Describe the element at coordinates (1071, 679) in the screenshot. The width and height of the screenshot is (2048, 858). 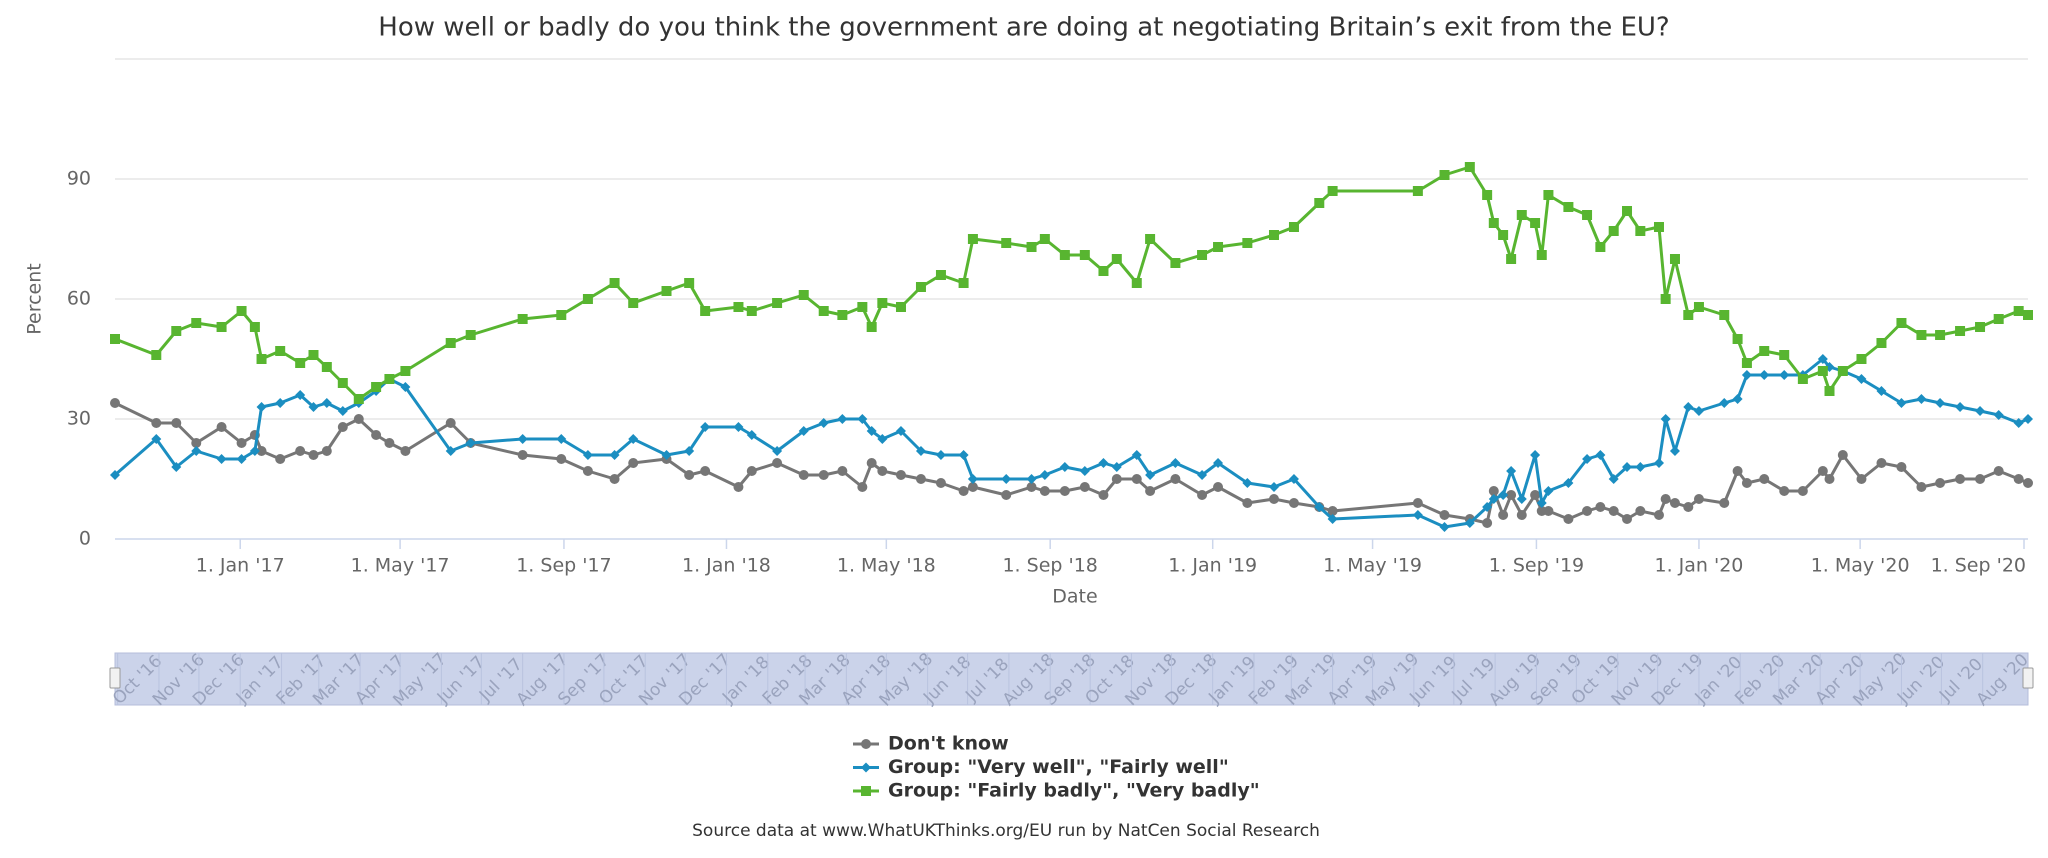
I see `navigator` at that location.